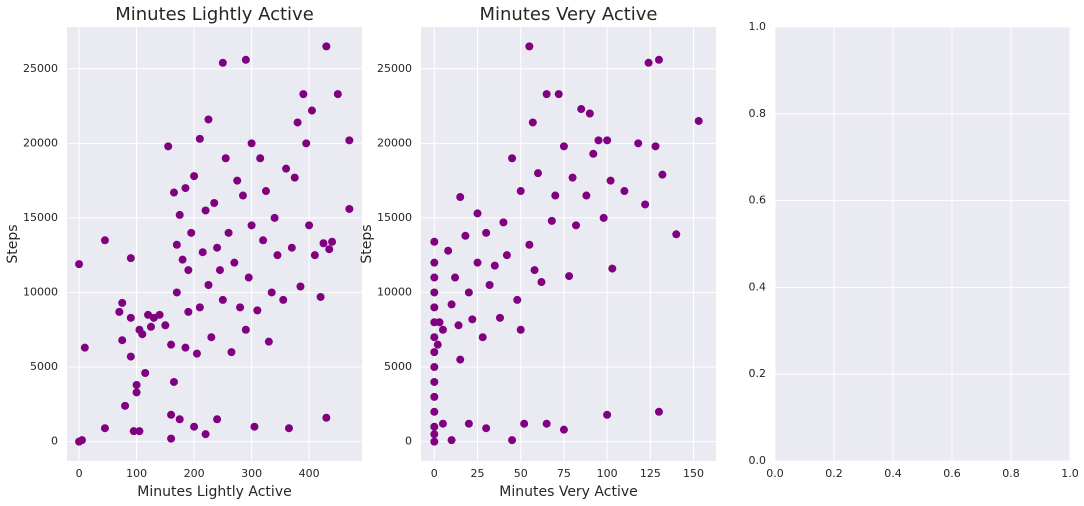 This screenshot has height=506, width=1084. What do you see at coordinates (214, 14) in the screenshot?
I see `chart-title: Minutes Lightly Active` at bounding box center [214, 14].